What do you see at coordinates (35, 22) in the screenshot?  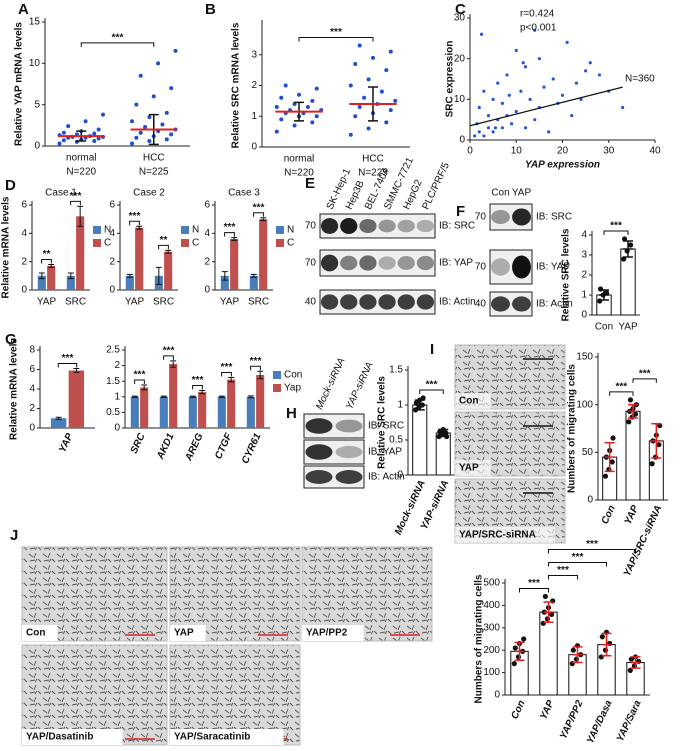 I see `y-tick-label: 15` at bounding box center [35, 22].